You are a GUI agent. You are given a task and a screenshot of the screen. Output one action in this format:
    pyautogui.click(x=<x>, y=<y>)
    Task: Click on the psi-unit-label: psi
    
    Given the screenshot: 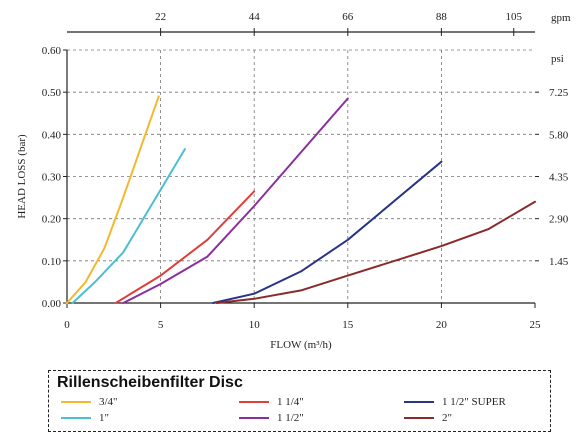 What is the action you would take?
    pyautogui.click(x=557, y=59)
    